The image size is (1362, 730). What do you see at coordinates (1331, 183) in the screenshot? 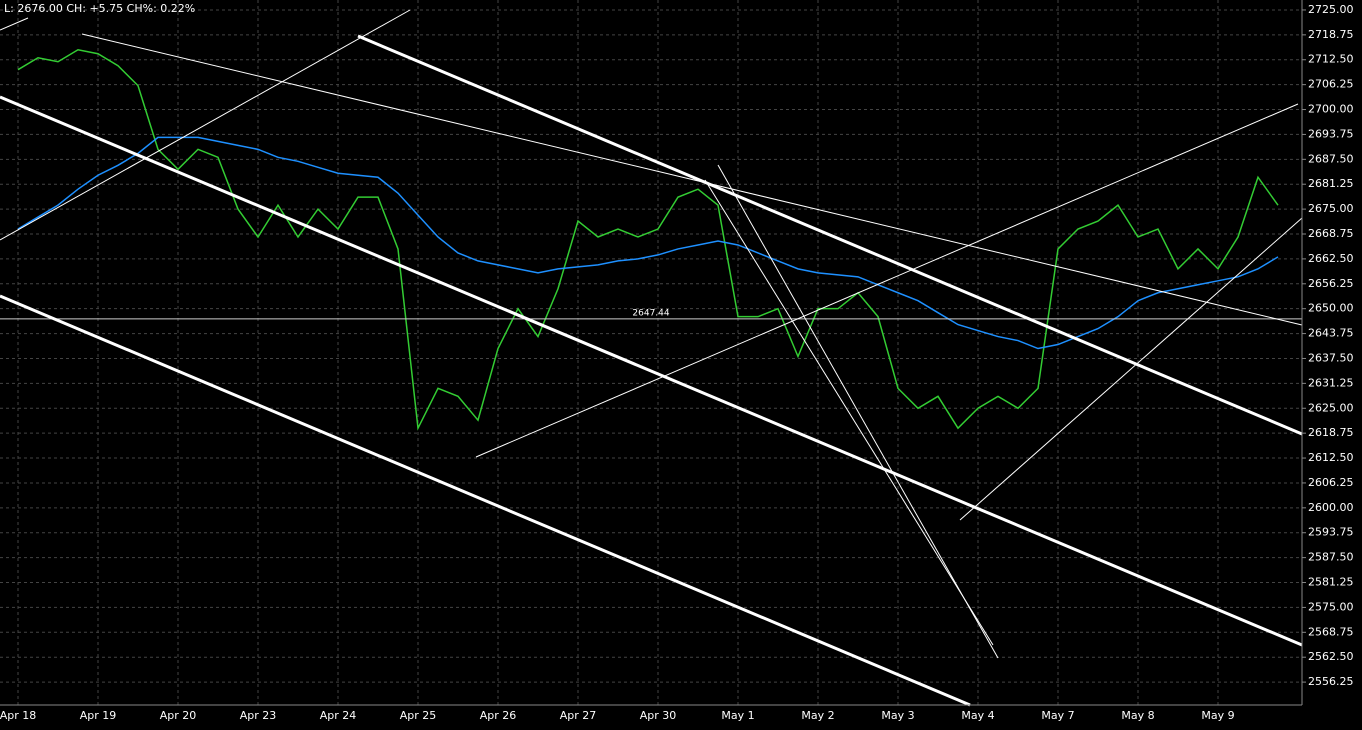
I see `y-tick-label: 2681.25` at bounding box center [1331, 183].